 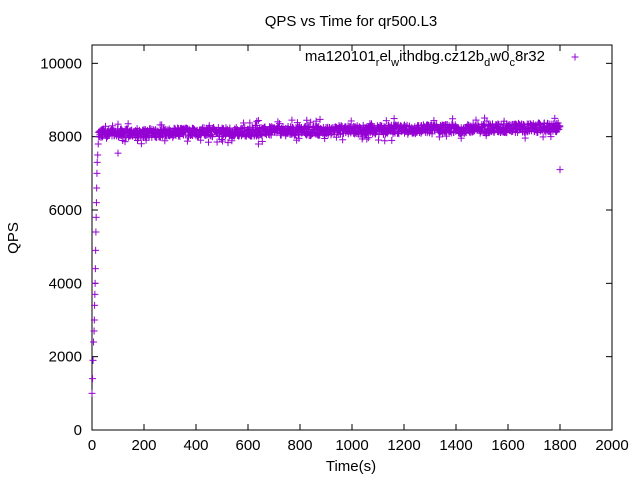 What do you see at coordinates (351, 466) in the screenshot?
I see `x-axis-label: Time(s)` at bounding box center [351, 466].